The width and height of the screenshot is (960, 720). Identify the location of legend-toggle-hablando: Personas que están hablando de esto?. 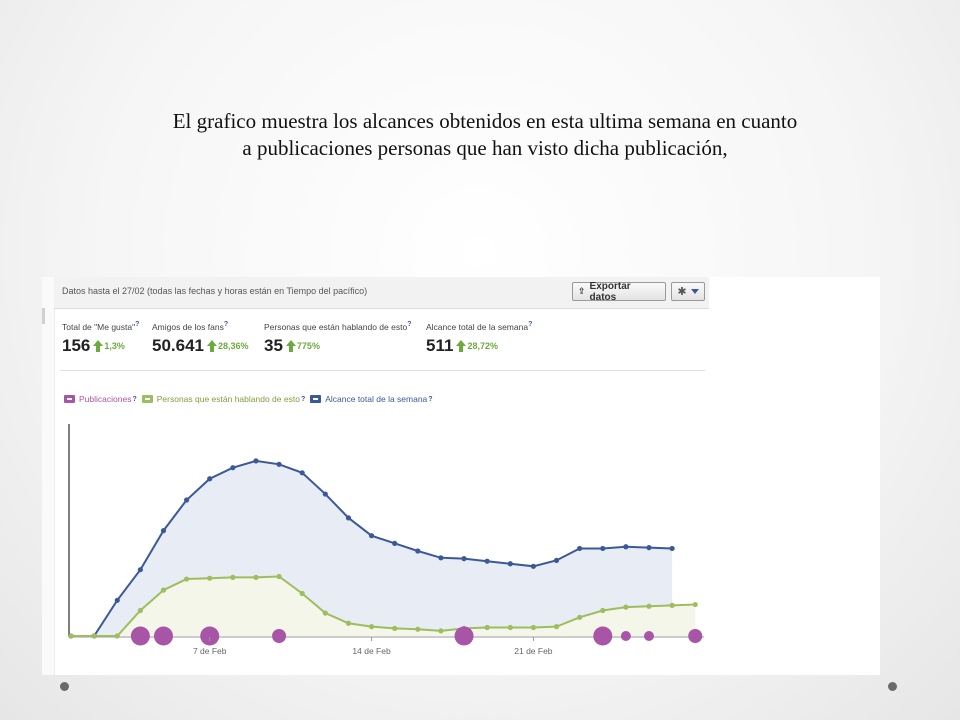
(223, 399).